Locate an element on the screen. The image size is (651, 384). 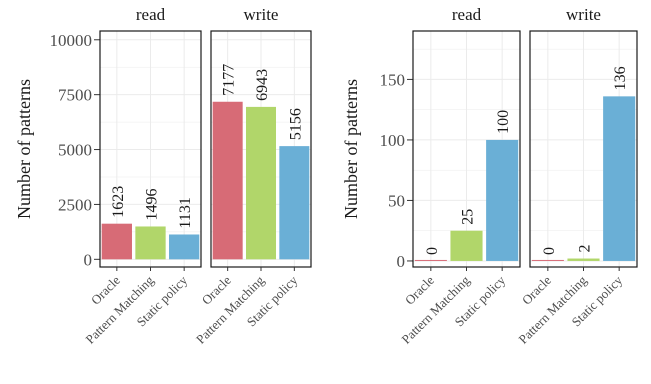
chart1-write-data-label: 5156 is located at coordinates (295, 124).